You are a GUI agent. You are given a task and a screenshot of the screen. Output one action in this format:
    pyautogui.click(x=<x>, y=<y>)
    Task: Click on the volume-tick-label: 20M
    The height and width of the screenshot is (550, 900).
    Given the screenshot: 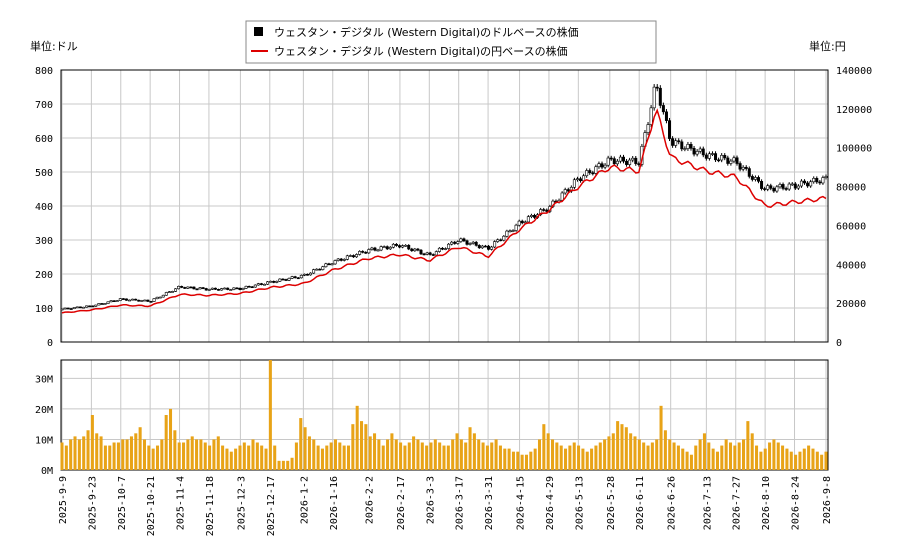 What is the action you would take?
    pyautogui.click(x=44, y=410)
    